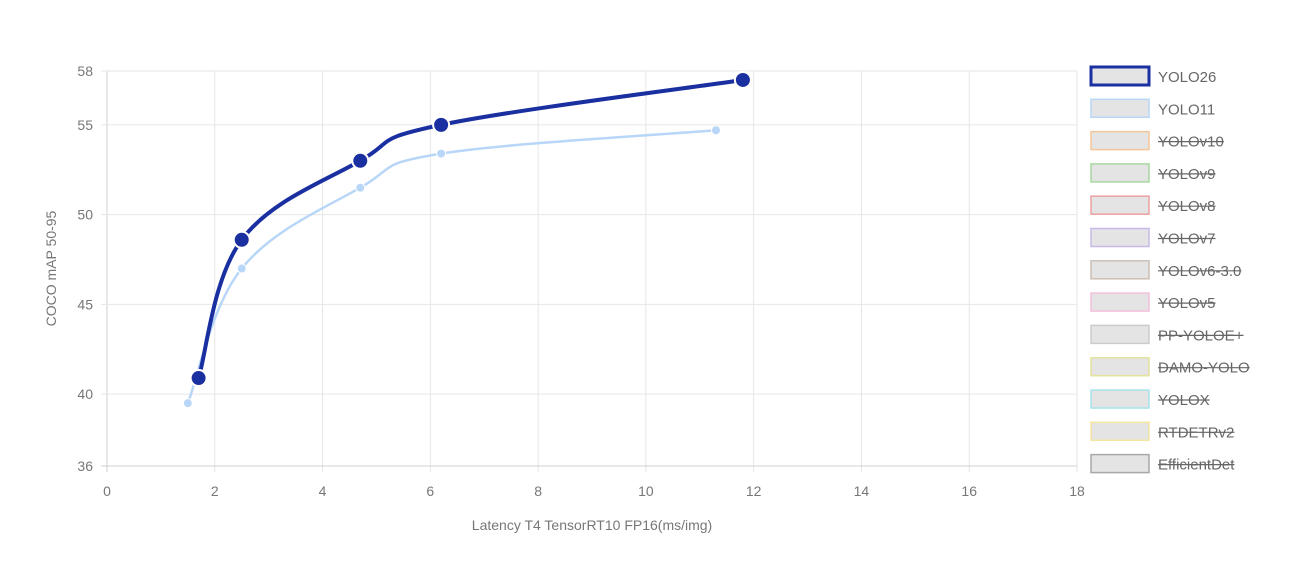 Image resolution: width=1306 pixels, height=570 pixels. What do you see at coordinates (51, 268) in the screenshot?
I see `y-axis-title: COCO mAP 50-95` at bounding box center [51, 268].